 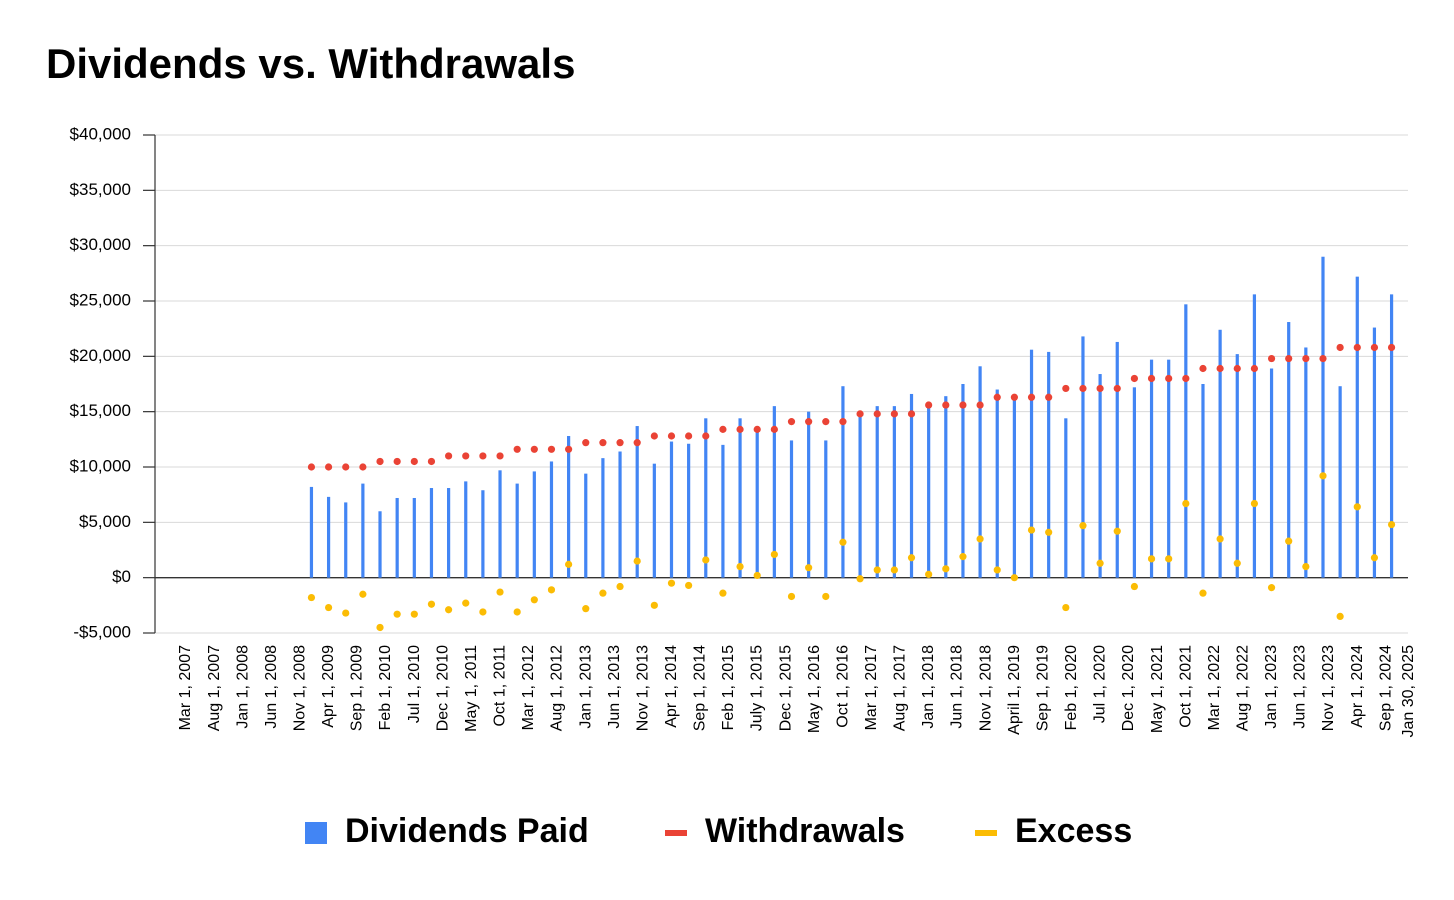 What do you see at coordinates (1214, 687) in the screenshot?
I see `x-tick-label: Mar 1, 2022` at bounding box center [1214, 687].